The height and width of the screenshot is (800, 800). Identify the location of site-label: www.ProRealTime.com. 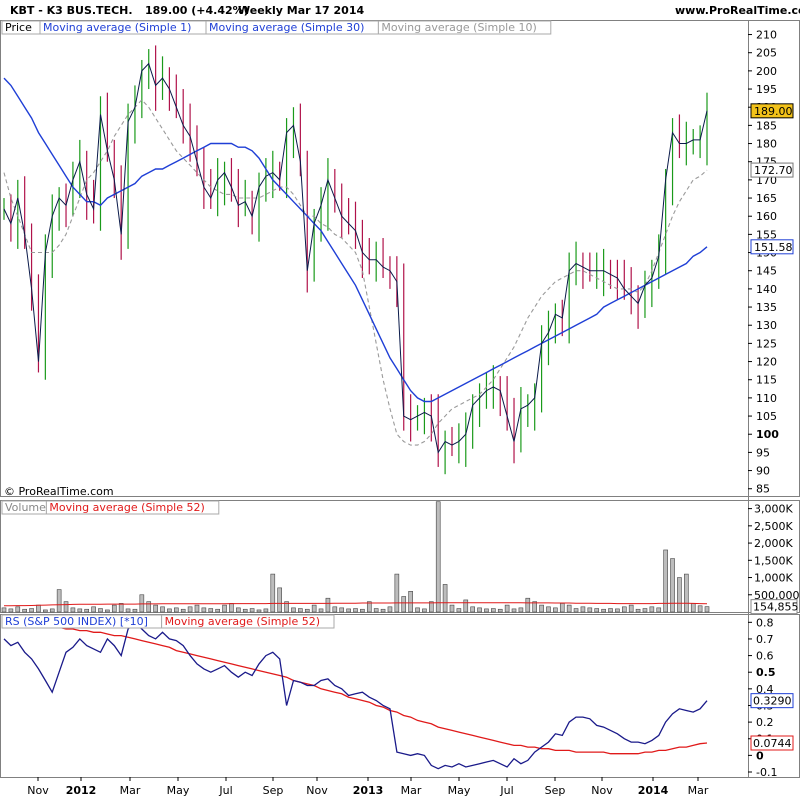
(737, 10).